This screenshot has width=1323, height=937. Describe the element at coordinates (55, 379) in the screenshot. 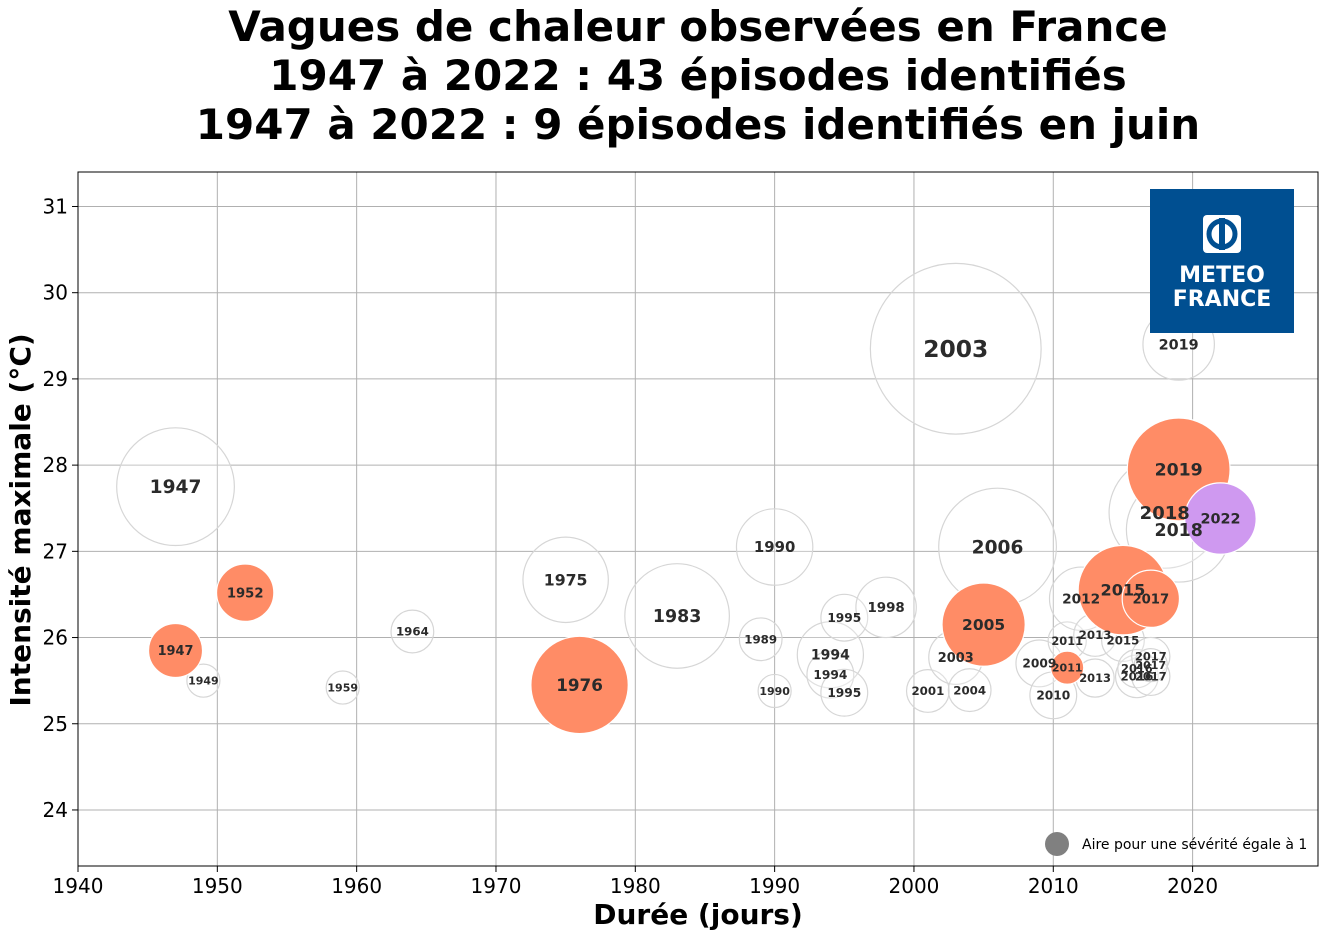

I see `y-tick-label: 29` at that location.